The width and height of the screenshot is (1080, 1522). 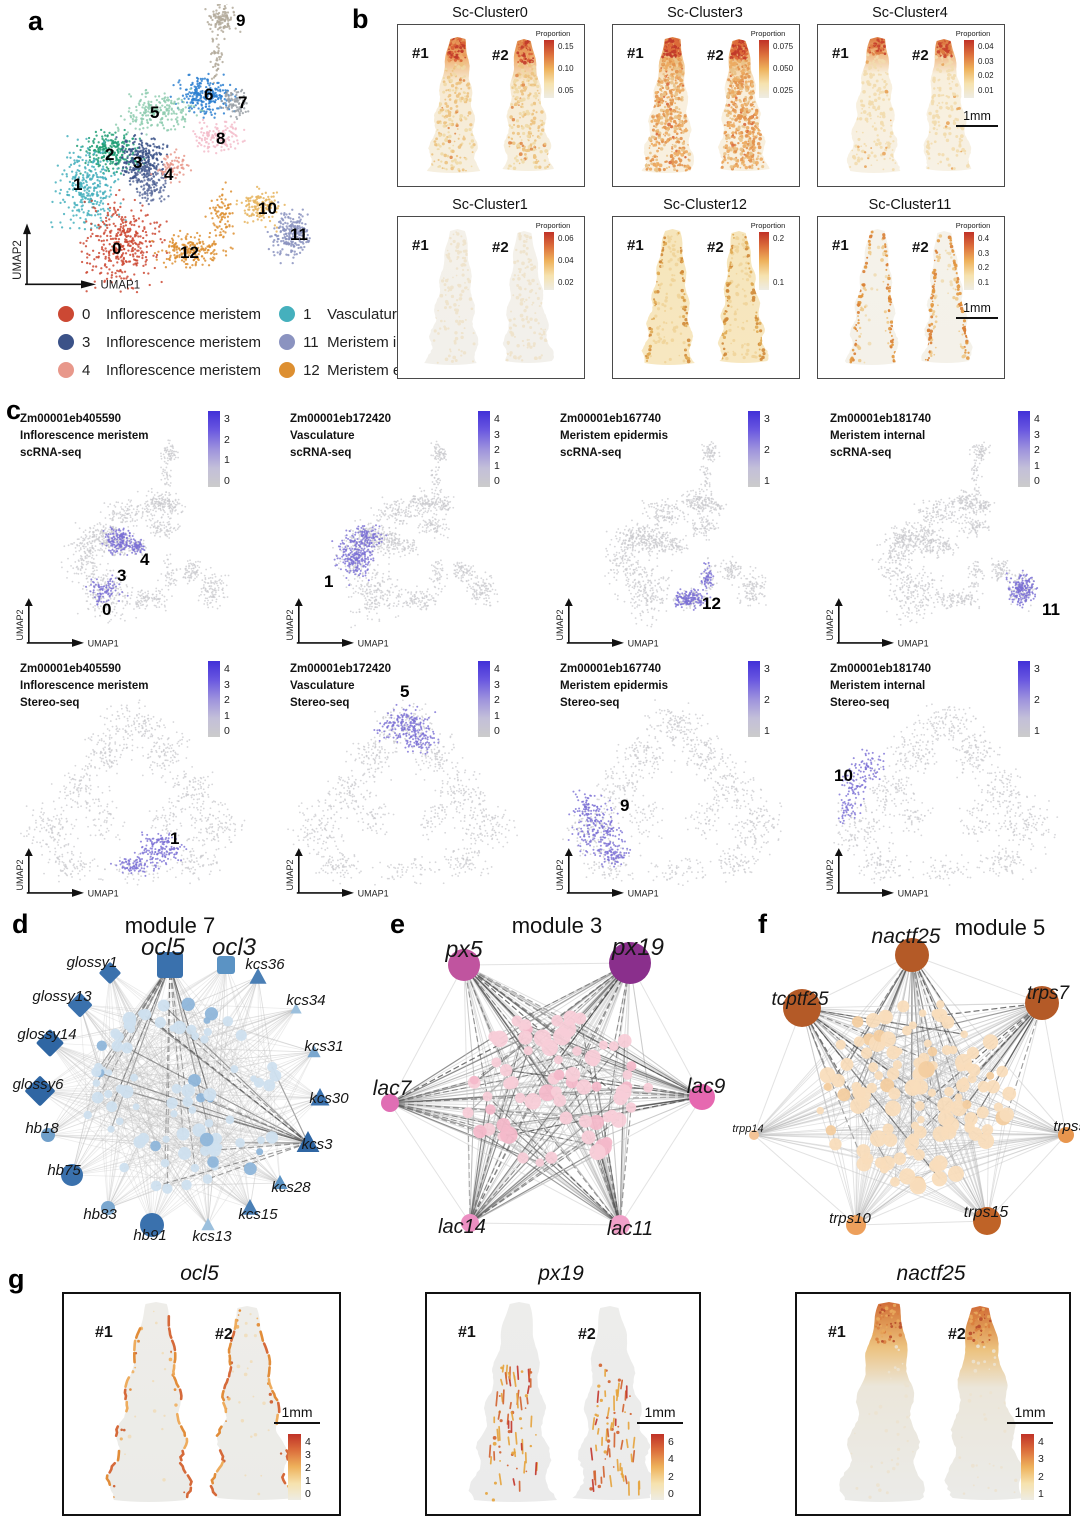 I want to click on gene-celltype-label: Vasculature, so click(x=322, y=686).